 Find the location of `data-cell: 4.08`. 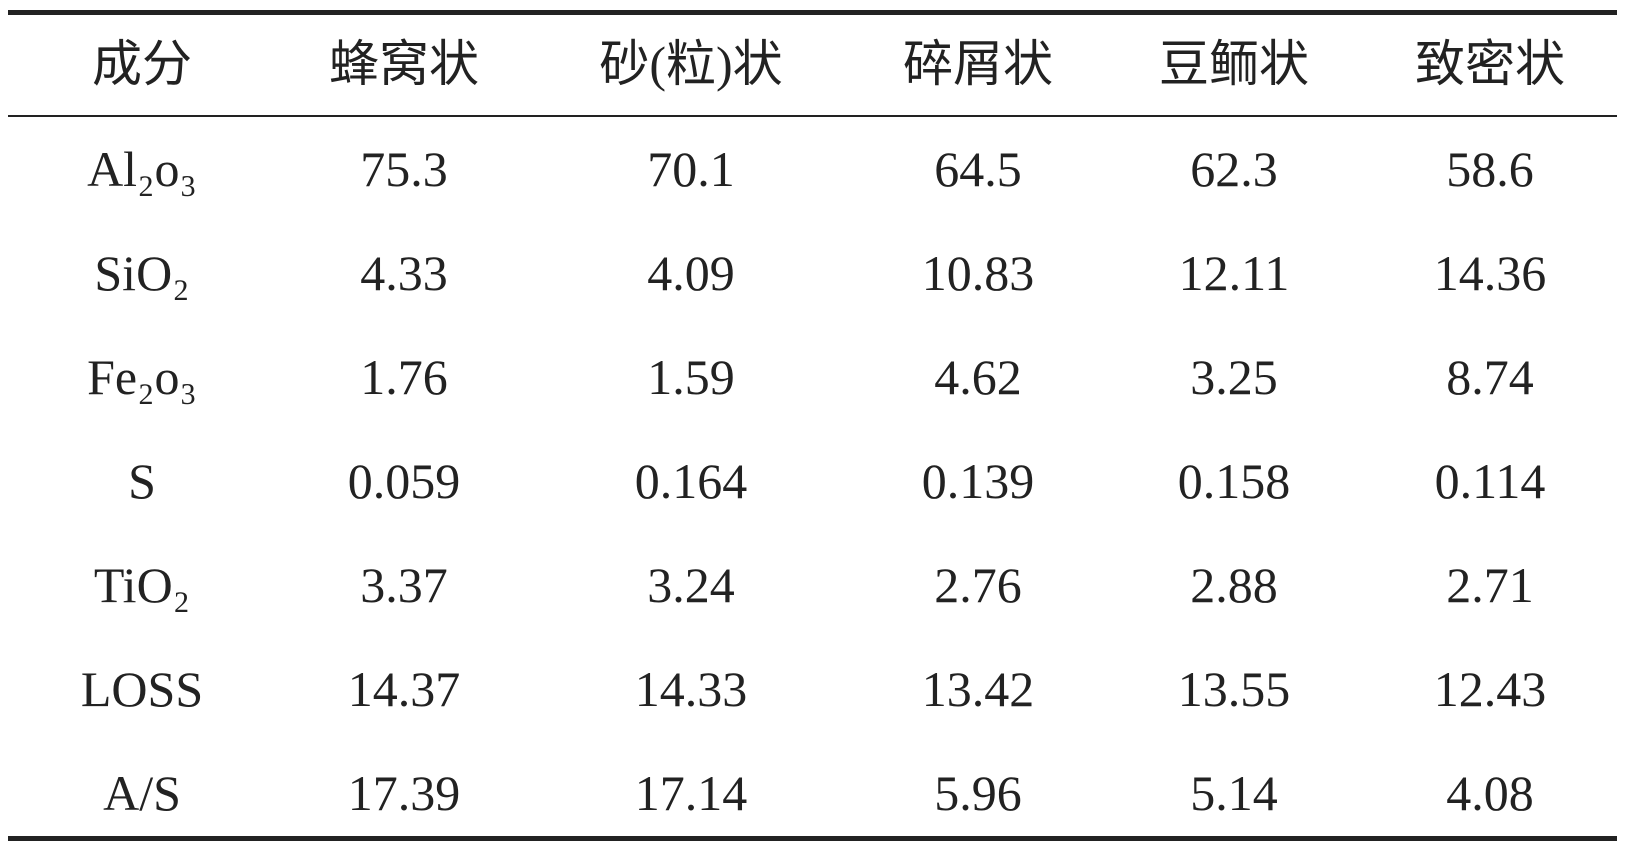

data-cell: 4.08 is located at coordinates (1490, 793).